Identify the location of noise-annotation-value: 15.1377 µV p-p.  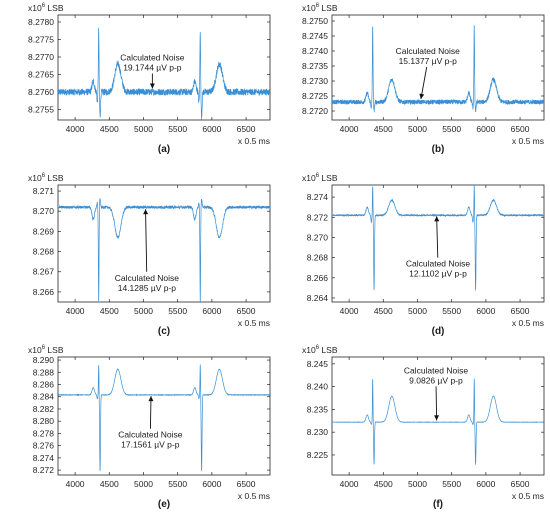
(428, 61).